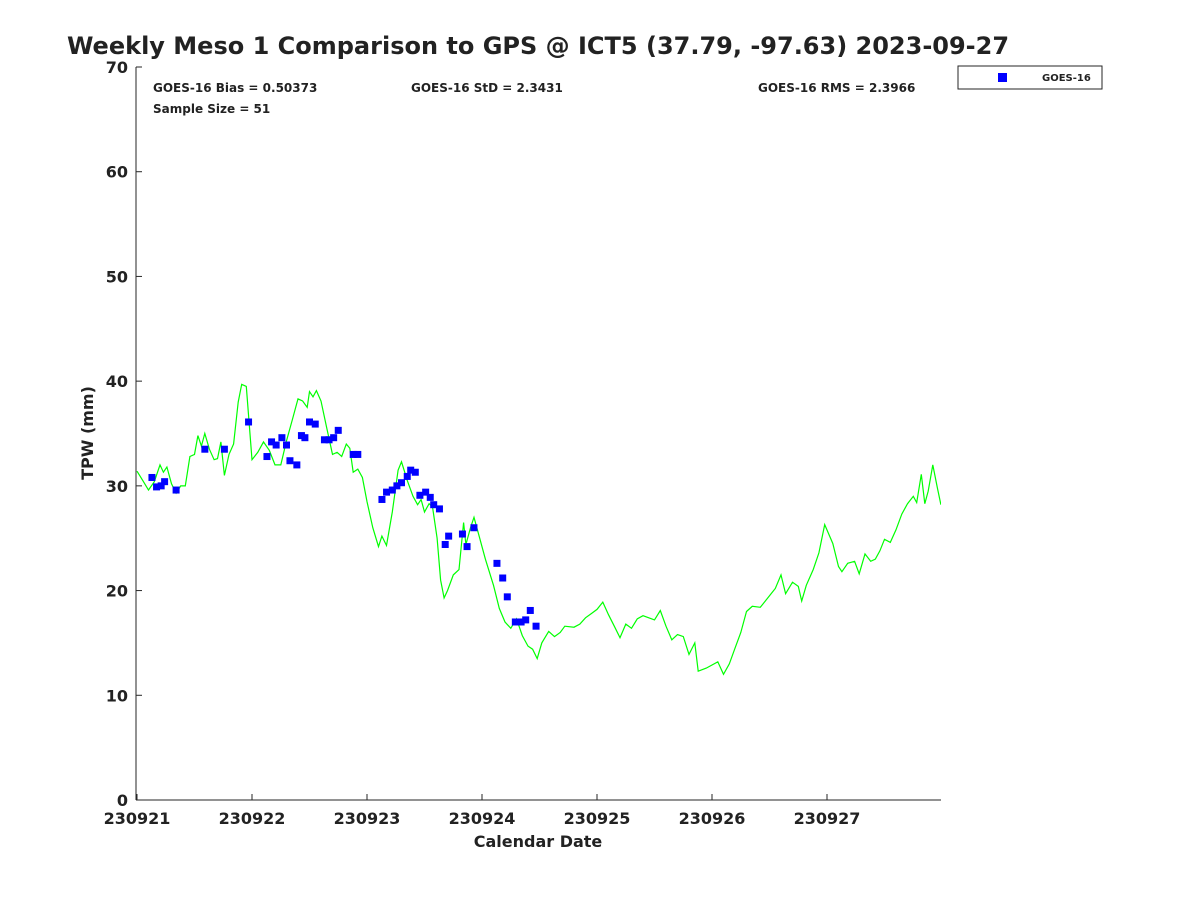  I want to click on y-tick-label: 10, so click(117, 695).